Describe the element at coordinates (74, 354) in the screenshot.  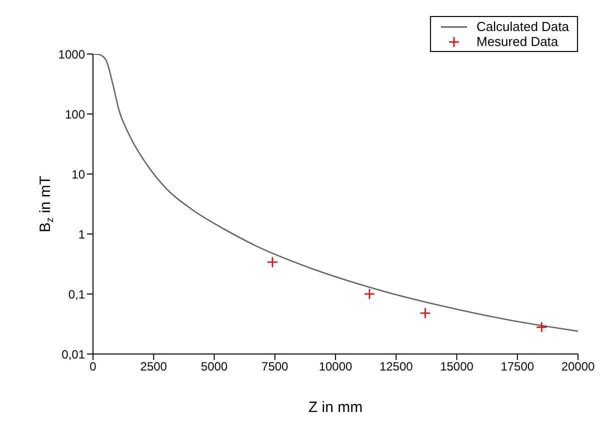
I see `y-tick-label: 0,01` at that location.